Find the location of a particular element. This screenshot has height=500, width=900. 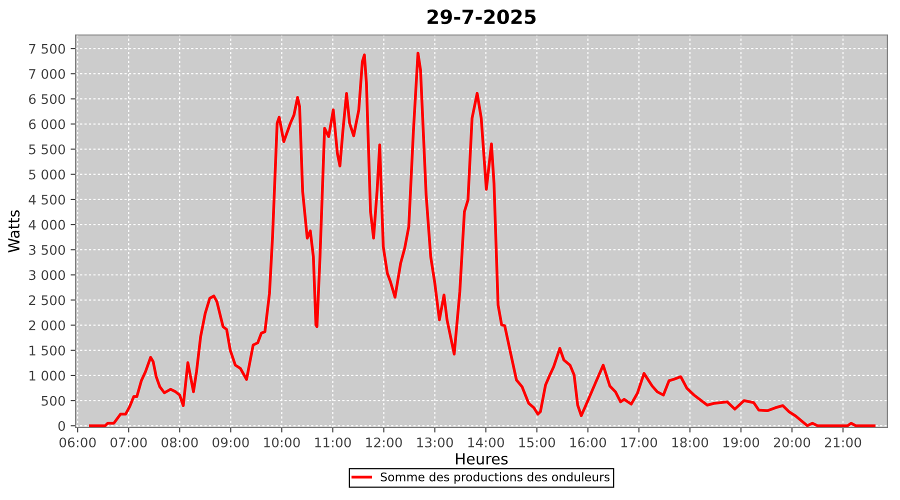

y-tick-label: 5 000 is located at coordinates (47, 175).